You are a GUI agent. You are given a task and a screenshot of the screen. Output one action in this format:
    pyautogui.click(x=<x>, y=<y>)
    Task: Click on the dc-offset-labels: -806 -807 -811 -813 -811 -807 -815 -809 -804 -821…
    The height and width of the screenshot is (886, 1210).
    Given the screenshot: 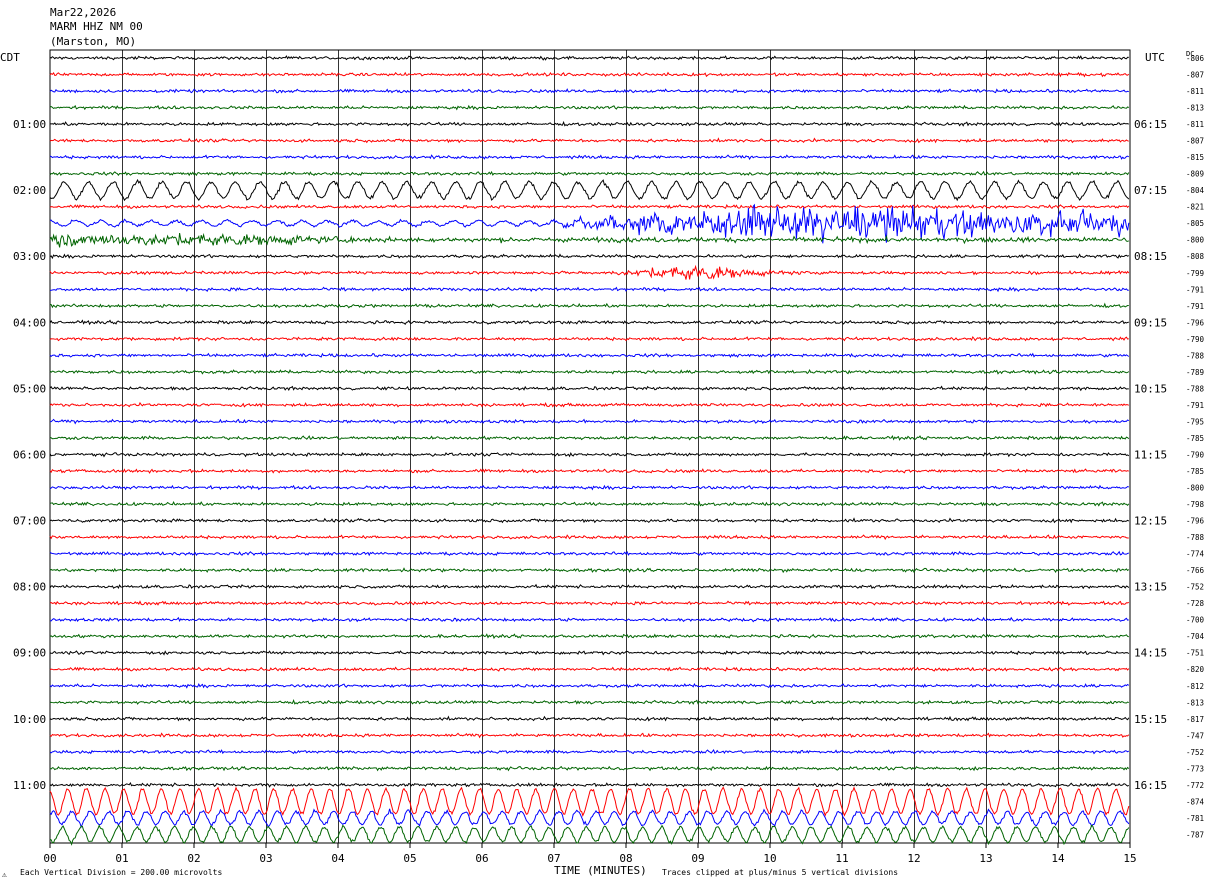 What is the action you would take?
    pyautogui.click(x=1195, y=446)
    